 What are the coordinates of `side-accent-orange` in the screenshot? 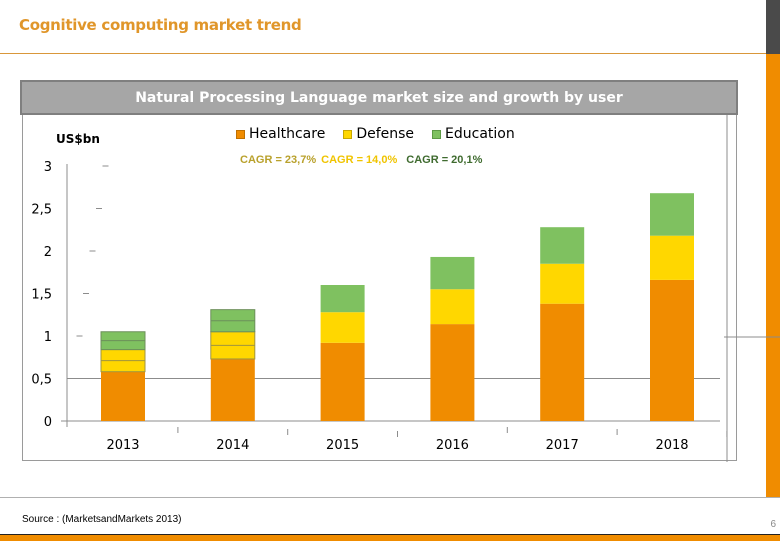 It's located at (773, 275).